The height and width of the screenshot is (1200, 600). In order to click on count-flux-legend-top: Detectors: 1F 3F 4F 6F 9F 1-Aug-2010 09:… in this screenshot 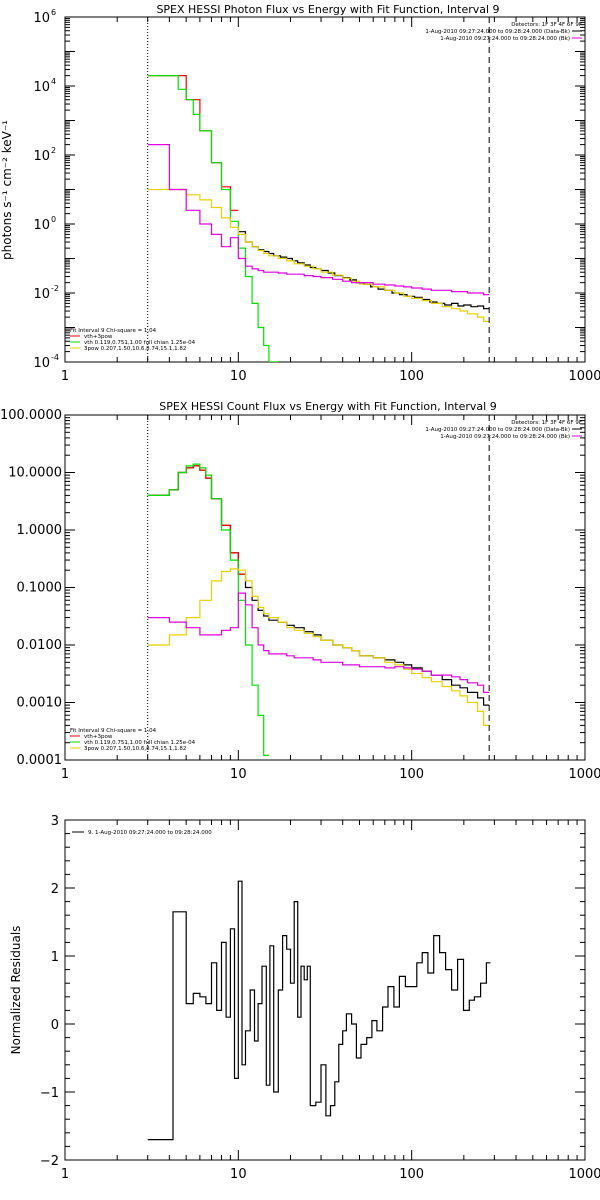, I will do `click(503, 430)`.